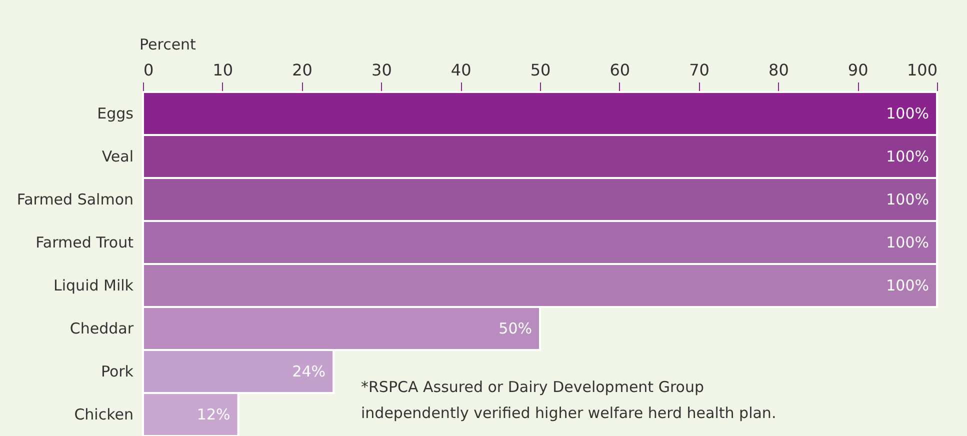  What do you see at coordinates (149, 70) in the screenshot?
I see `x-tick-label: 0` at bounding box center [149, 70].